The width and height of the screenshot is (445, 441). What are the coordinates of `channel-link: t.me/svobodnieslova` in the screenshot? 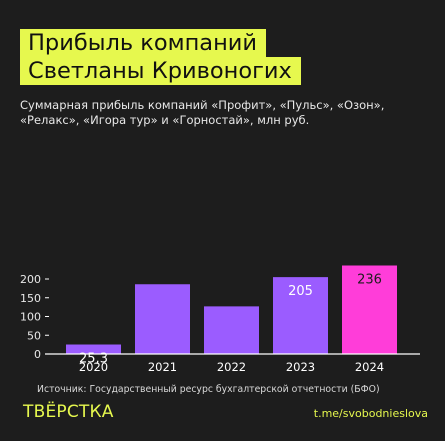 It's located at (370, 413).